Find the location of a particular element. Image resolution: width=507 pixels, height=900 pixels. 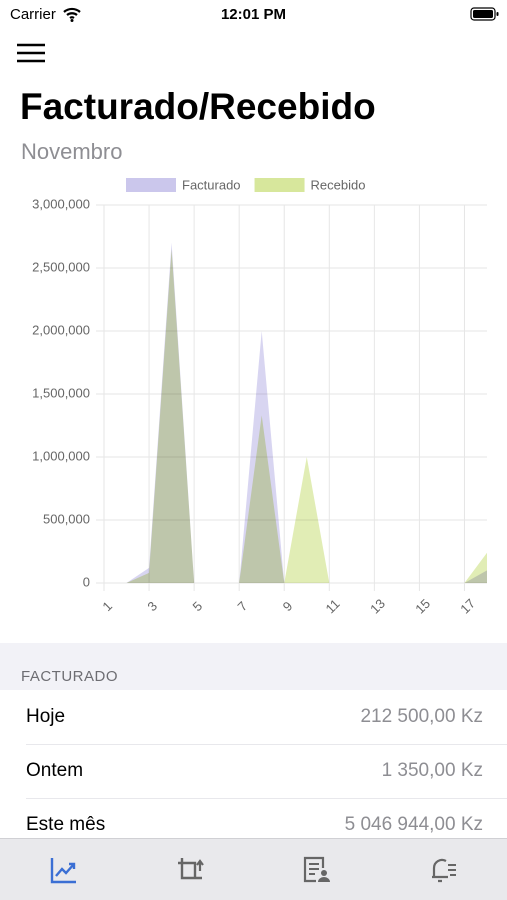

carrier: Carrier is located at coordinates (33, 14).